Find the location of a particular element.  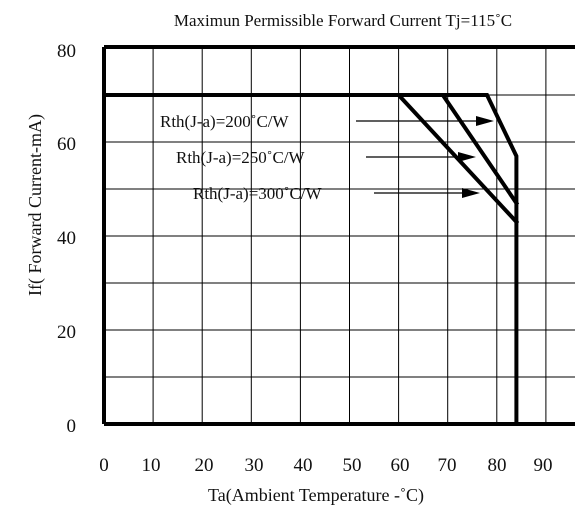

x-tick-label-90: 90 is located at coordinates (543, 465).